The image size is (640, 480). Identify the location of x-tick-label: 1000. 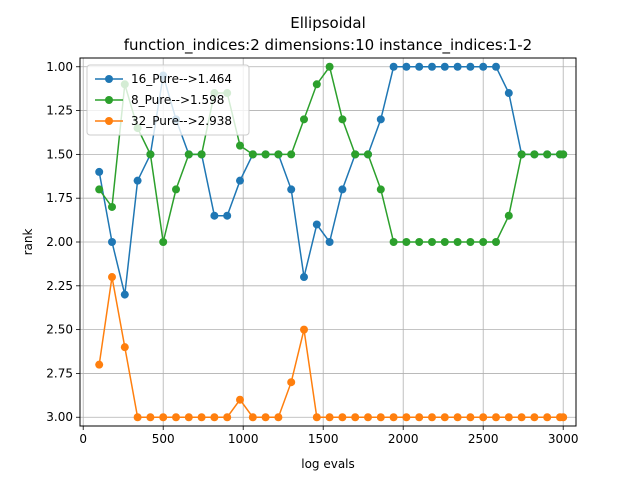
(243, 439).